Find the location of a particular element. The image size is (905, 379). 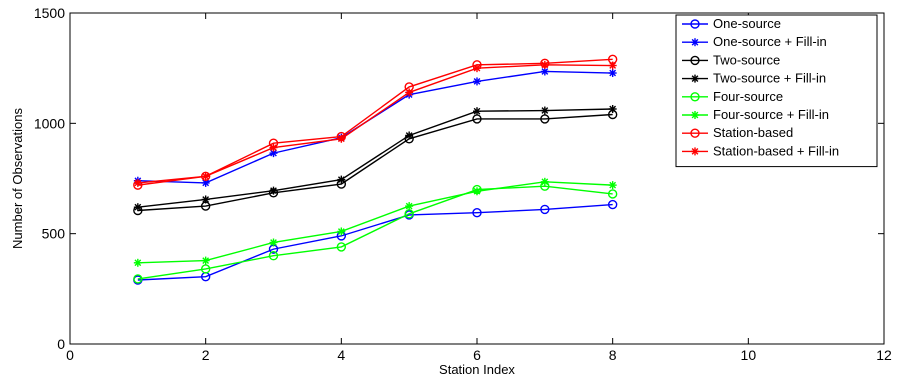

legend-label: Four-source is located at coordinates (748, 96).